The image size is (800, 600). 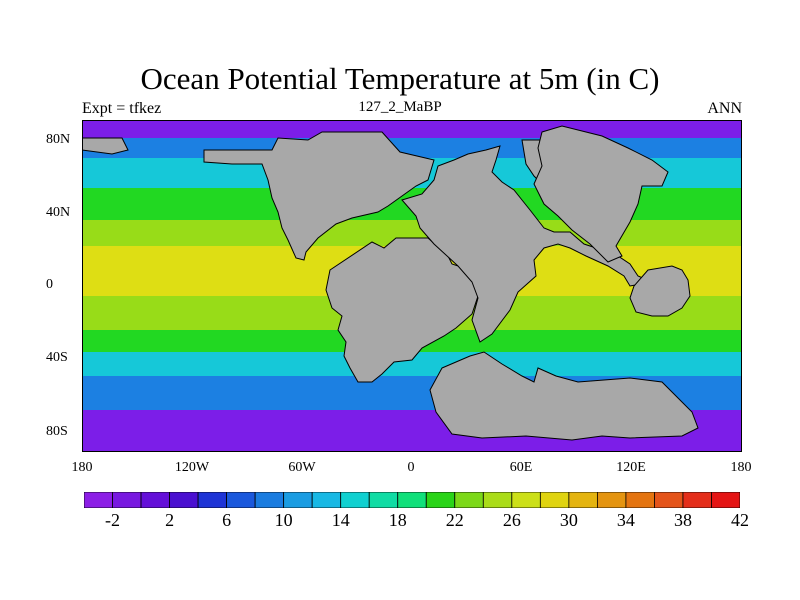 What do you see at coordinates (741, 467) in the screenshot?
I see `lon-tick-180e: 180` at bounding box center [741, 467].